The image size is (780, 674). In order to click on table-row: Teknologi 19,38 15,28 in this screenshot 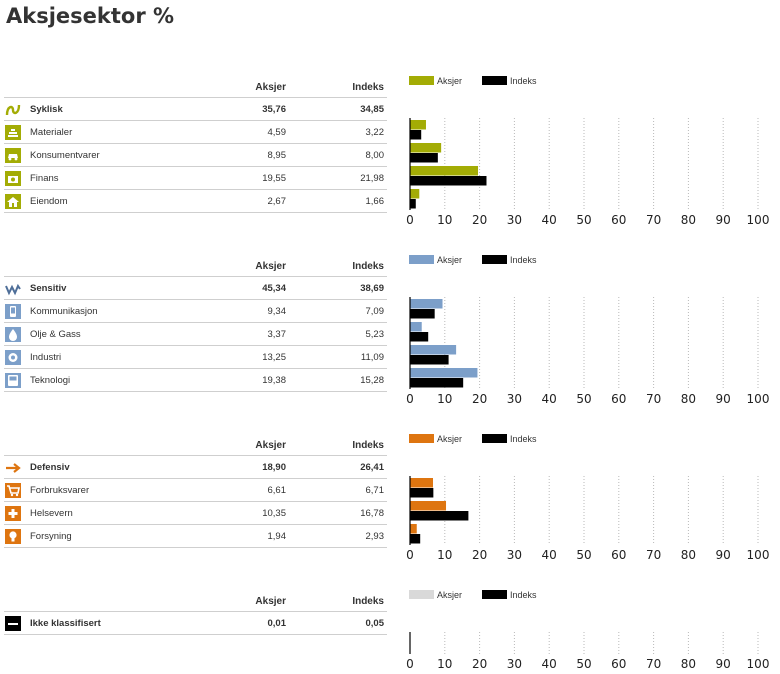, I will do `click(195, 380)`.